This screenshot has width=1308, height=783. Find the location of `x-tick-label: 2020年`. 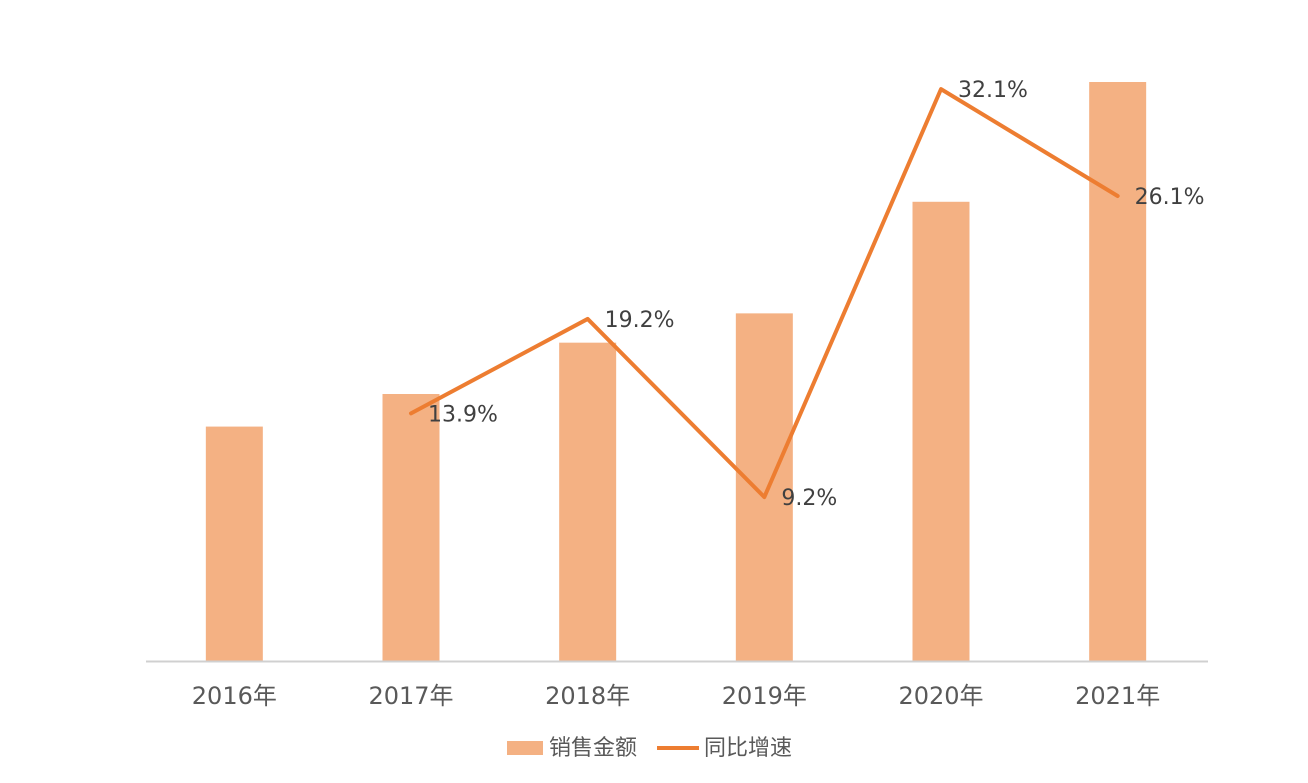

x-tick-label: 2020年 is located at coordinates (940, 696).